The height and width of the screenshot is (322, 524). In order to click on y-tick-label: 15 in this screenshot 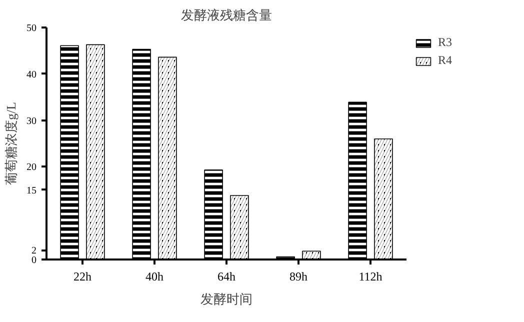, I will do `click(31, 190)`.